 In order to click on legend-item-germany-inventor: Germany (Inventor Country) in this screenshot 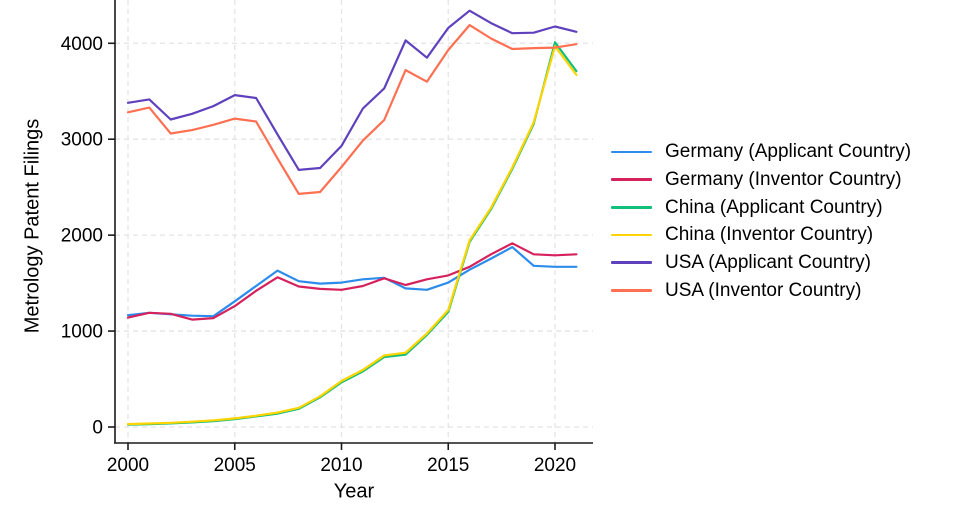, I will do `click(761, 180)`.